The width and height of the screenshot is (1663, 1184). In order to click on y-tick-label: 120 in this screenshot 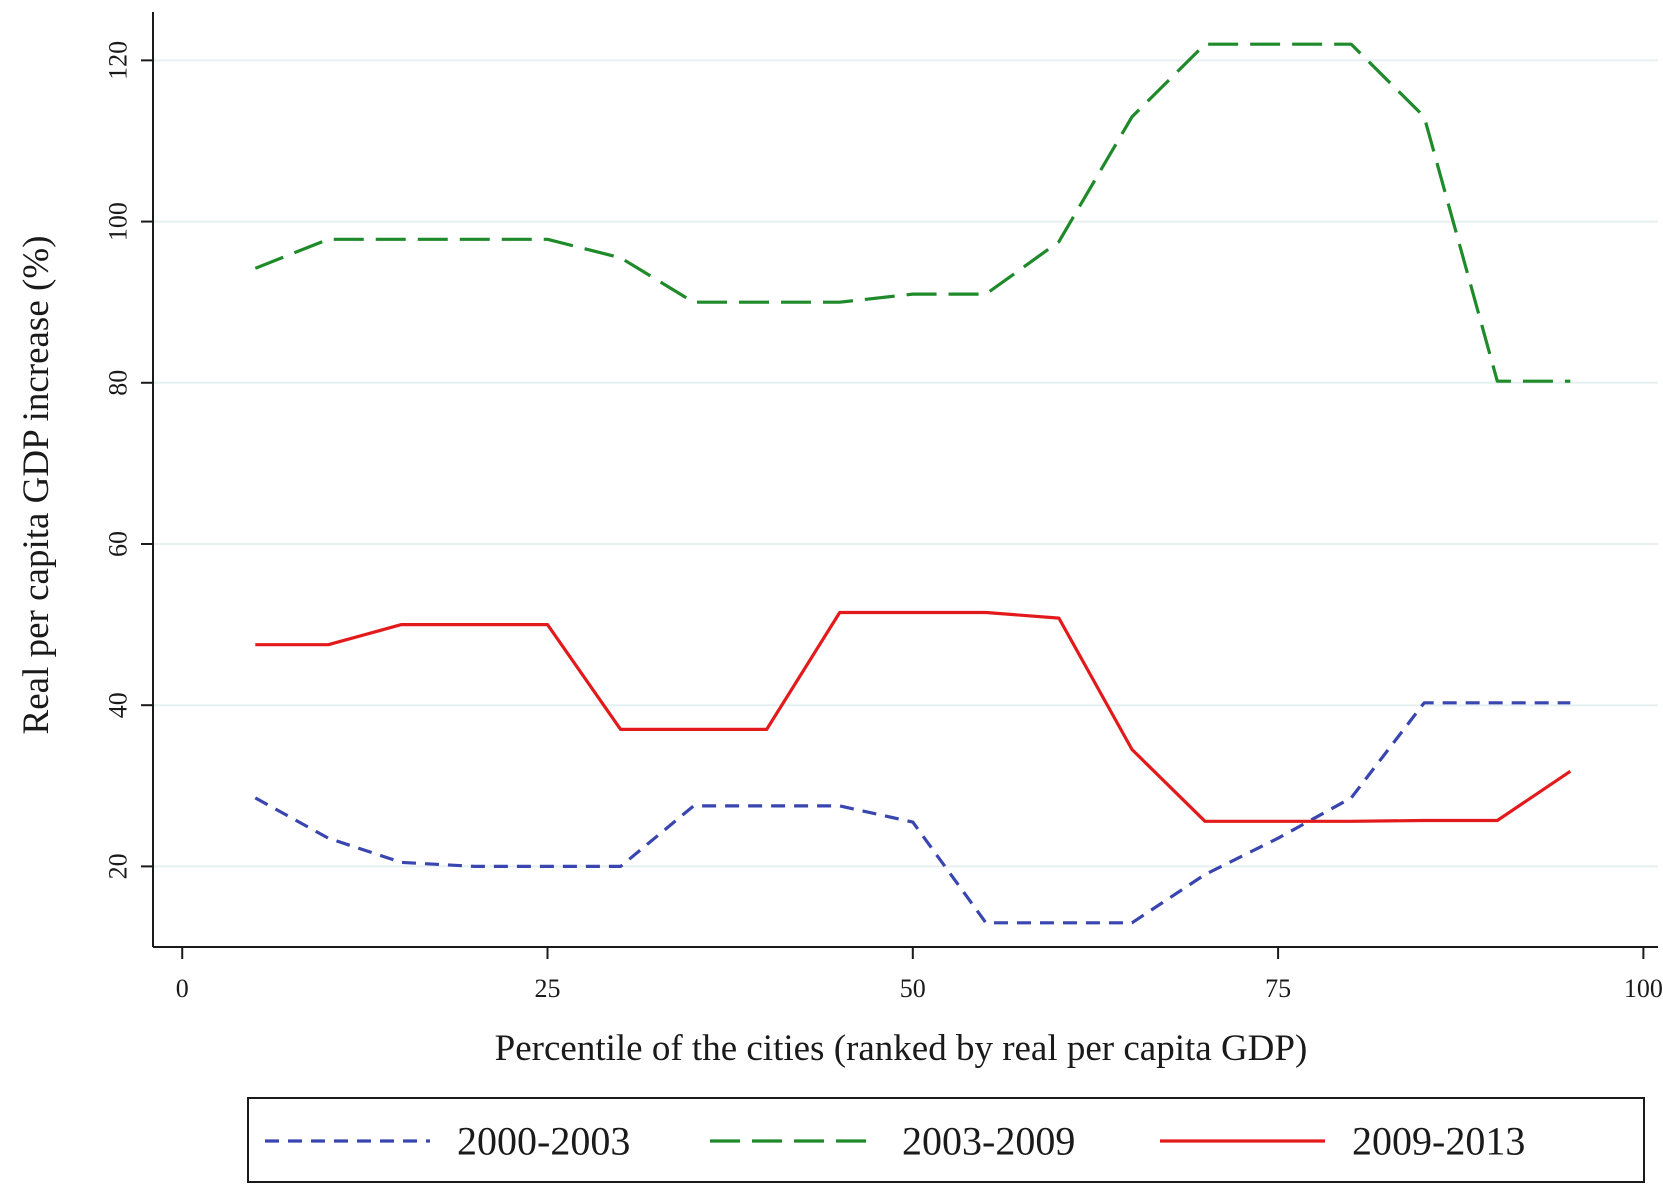, I will do `click(118, 60)`.